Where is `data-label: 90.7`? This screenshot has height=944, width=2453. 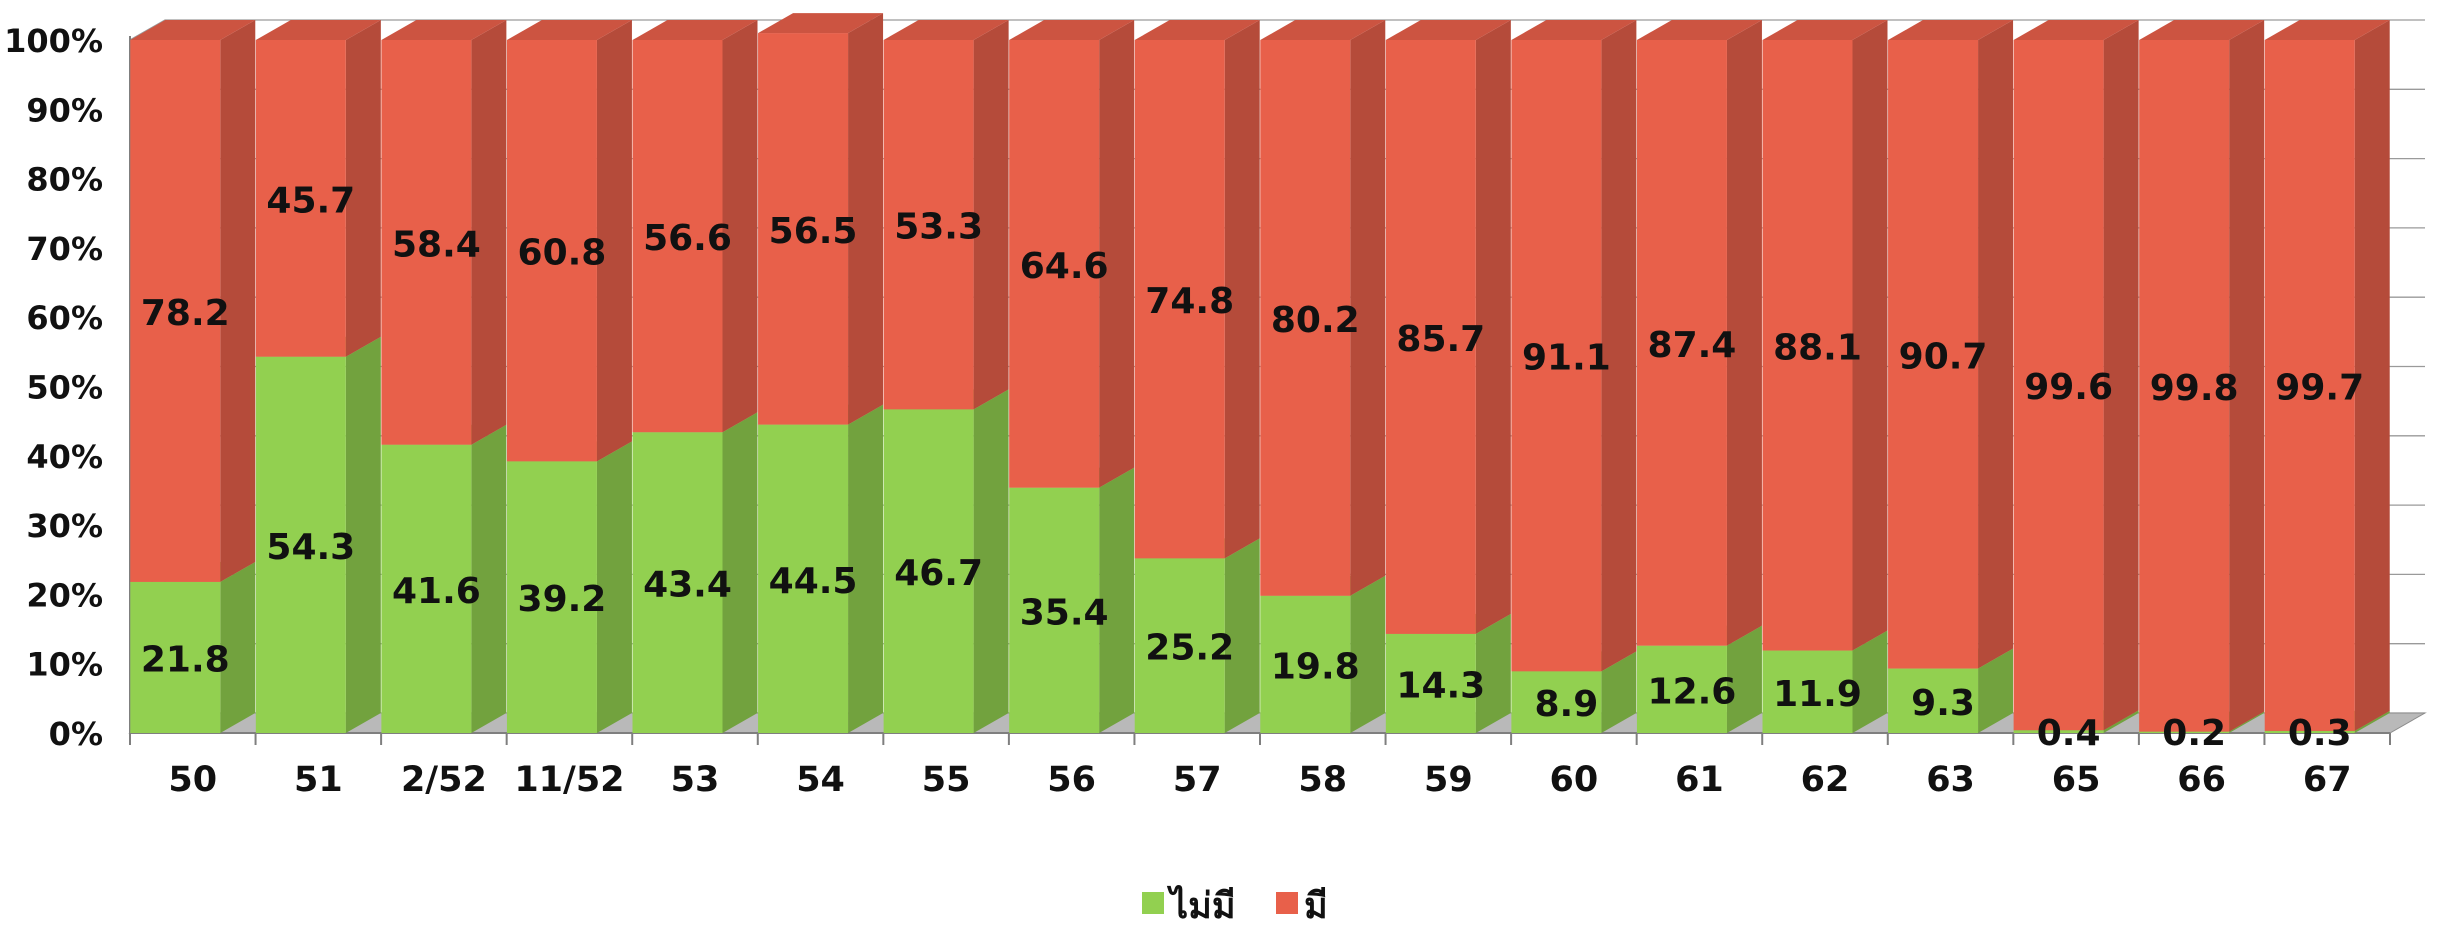 data-label: 90.7 is located at coordinates (1943, 356).